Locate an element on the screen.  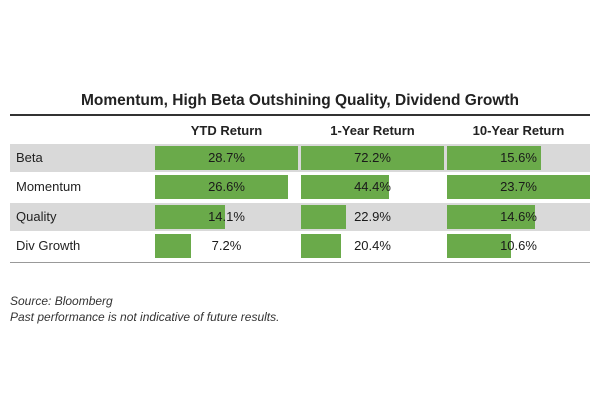
top-rule is located at coordinates (300, 115).